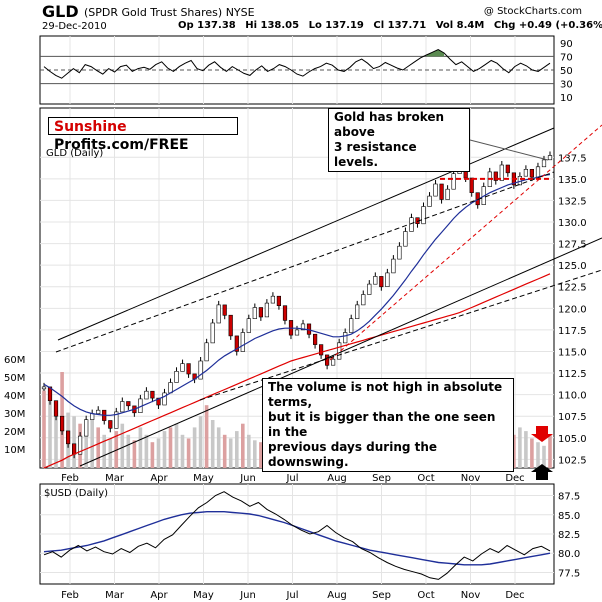 The image size is (602, 602). Describe the element at coordinates (572, 245) in the screenshot. I see `price-y-tick-label: 127.5` at that location.